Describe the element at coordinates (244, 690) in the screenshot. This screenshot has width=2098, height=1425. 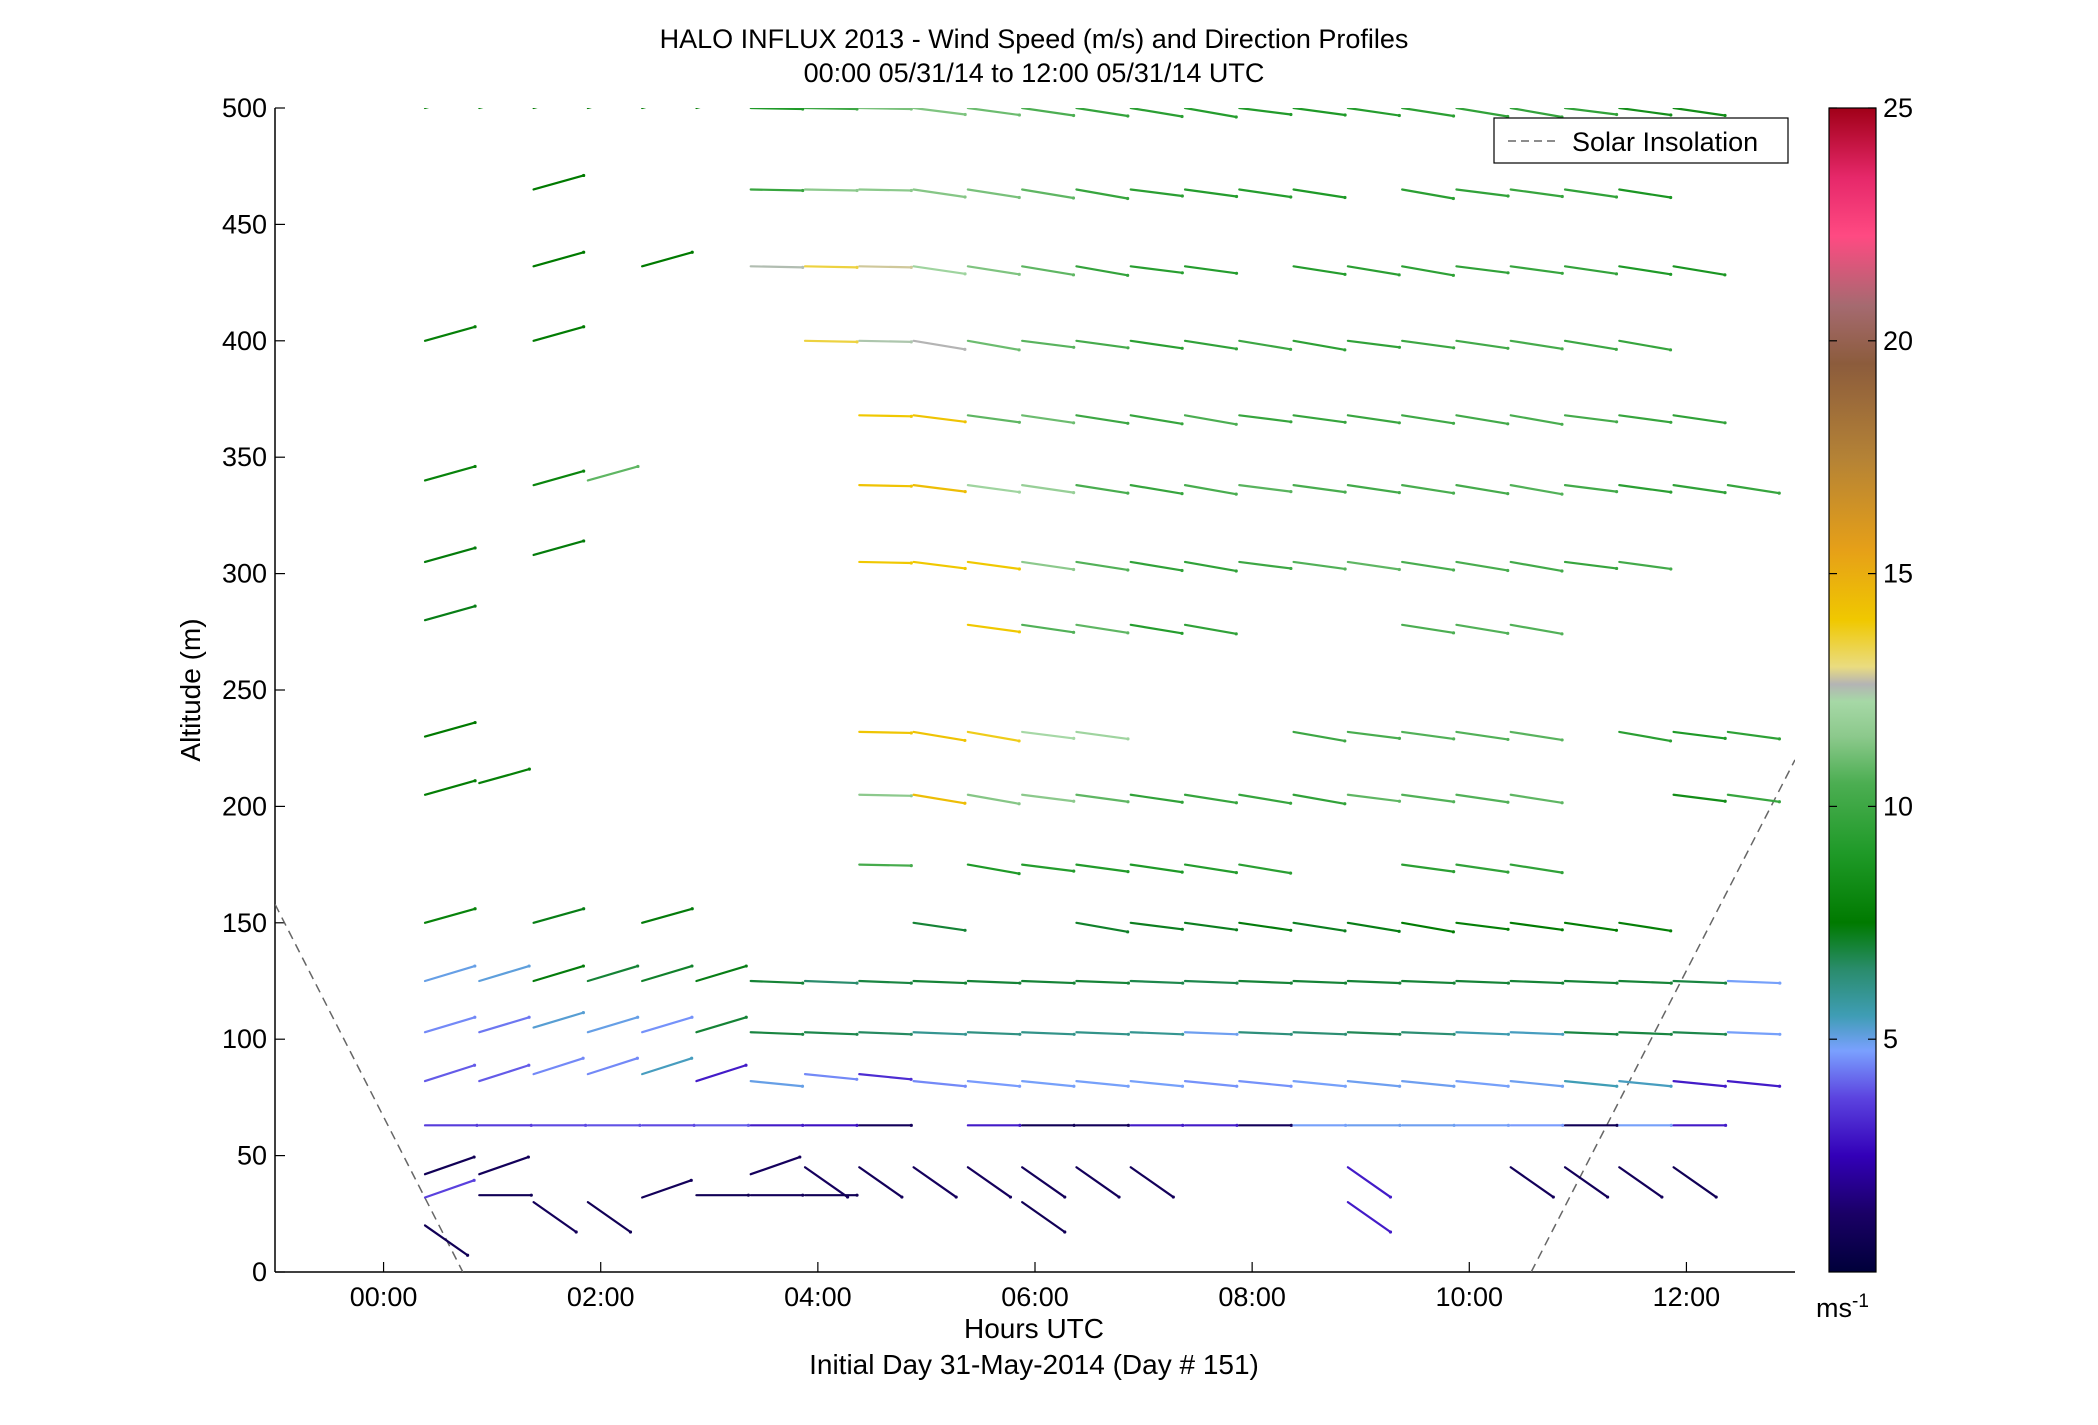
I see `y-tick-label: 250` at that location.